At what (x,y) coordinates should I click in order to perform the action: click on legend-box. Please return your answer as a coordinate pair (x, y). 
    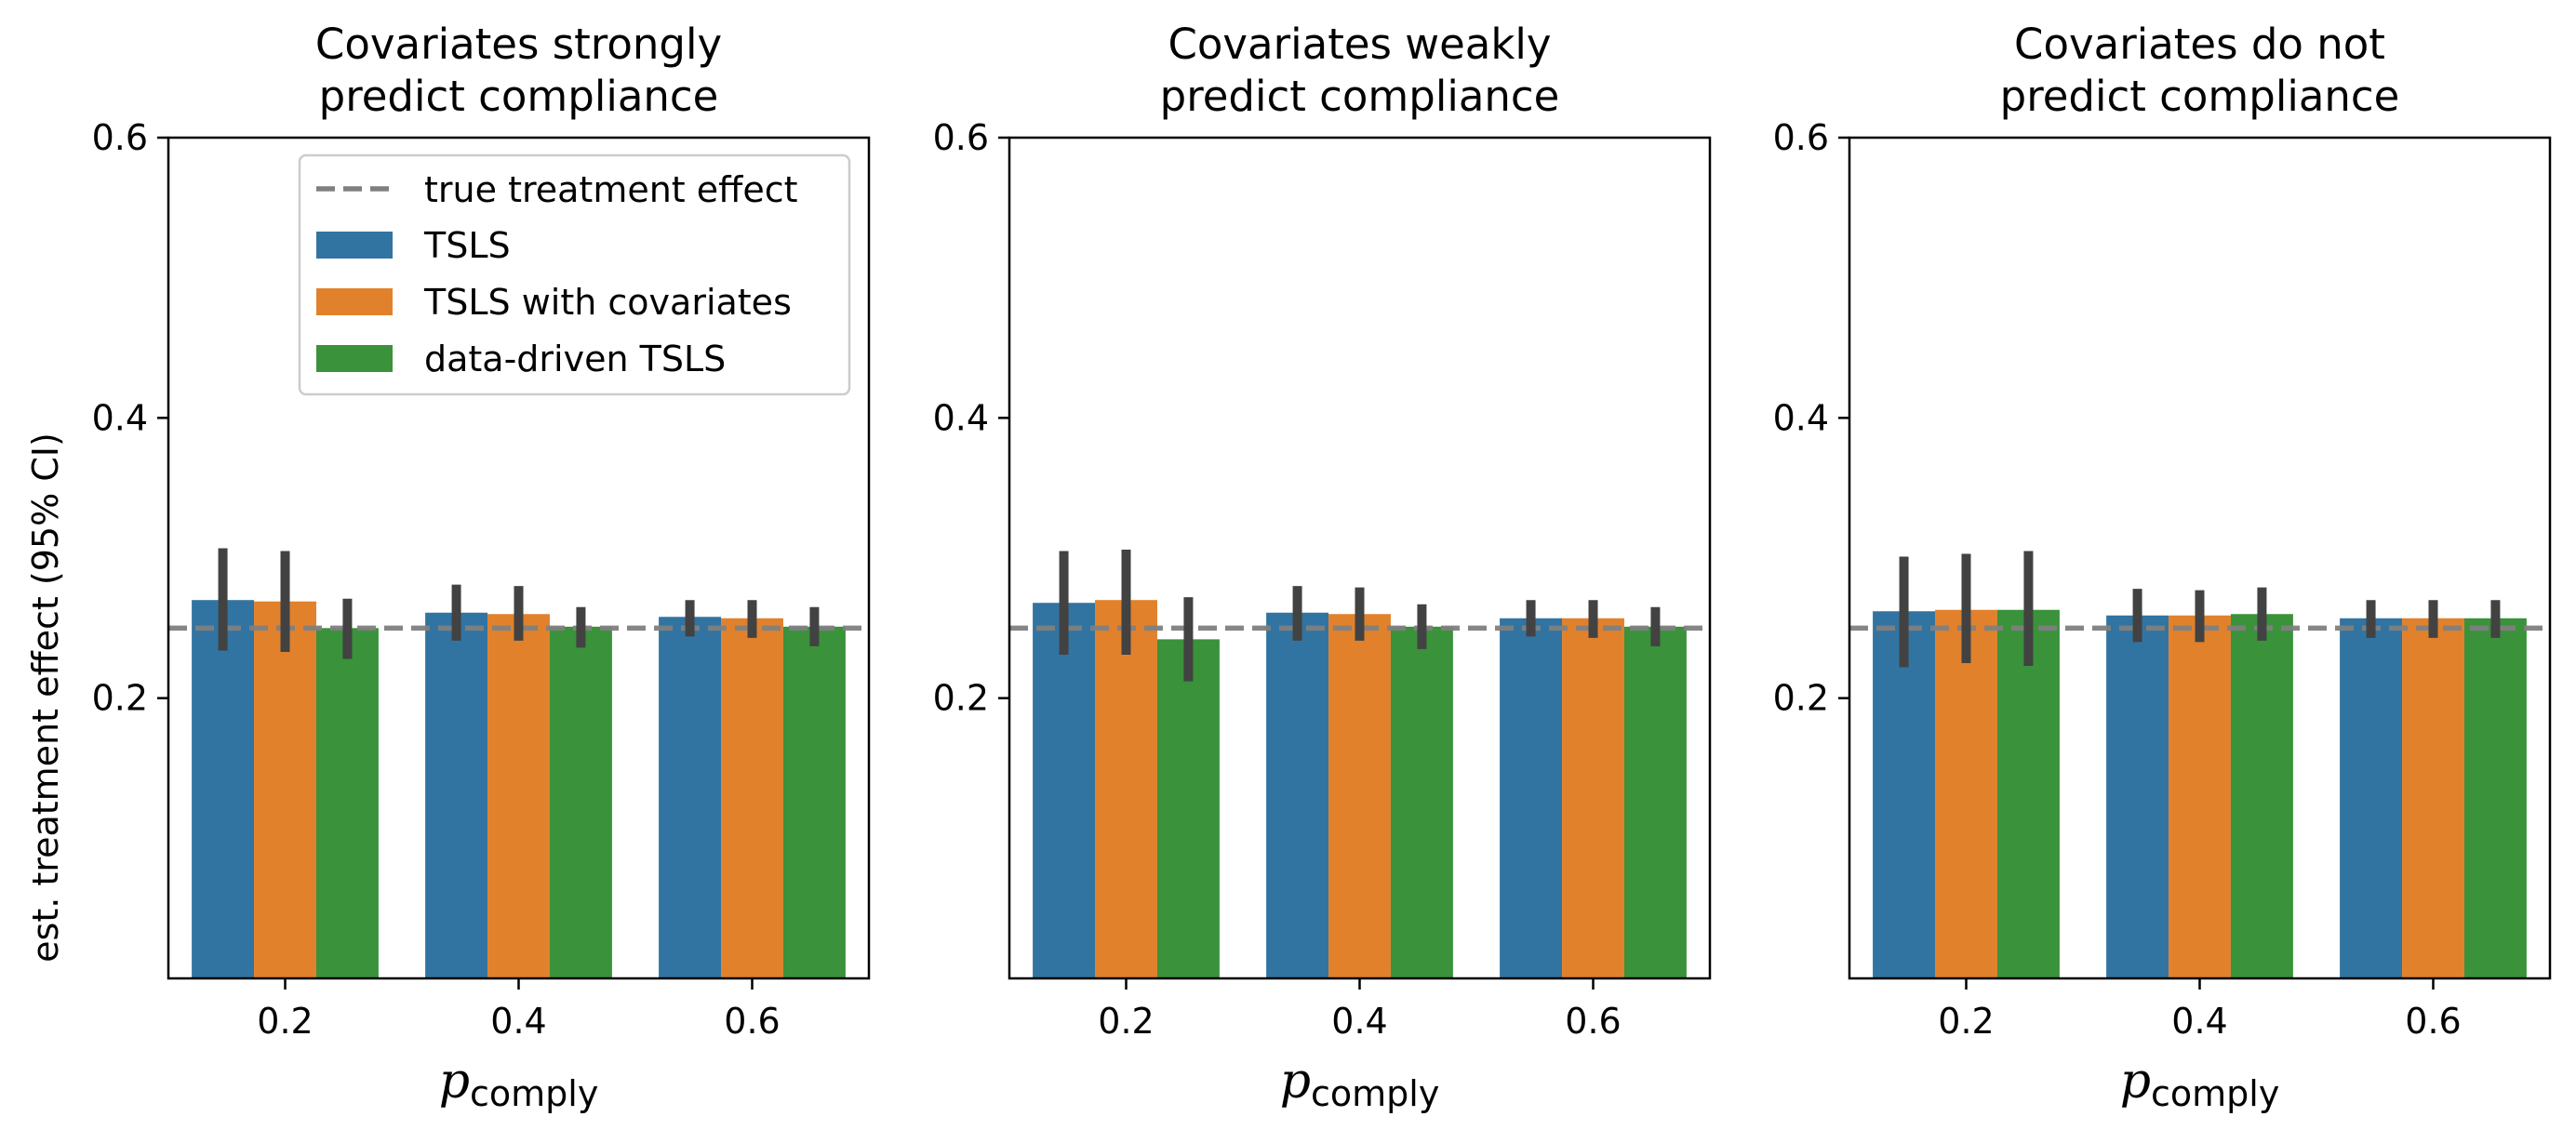
    Looking at the image, I should click on (574, 274).